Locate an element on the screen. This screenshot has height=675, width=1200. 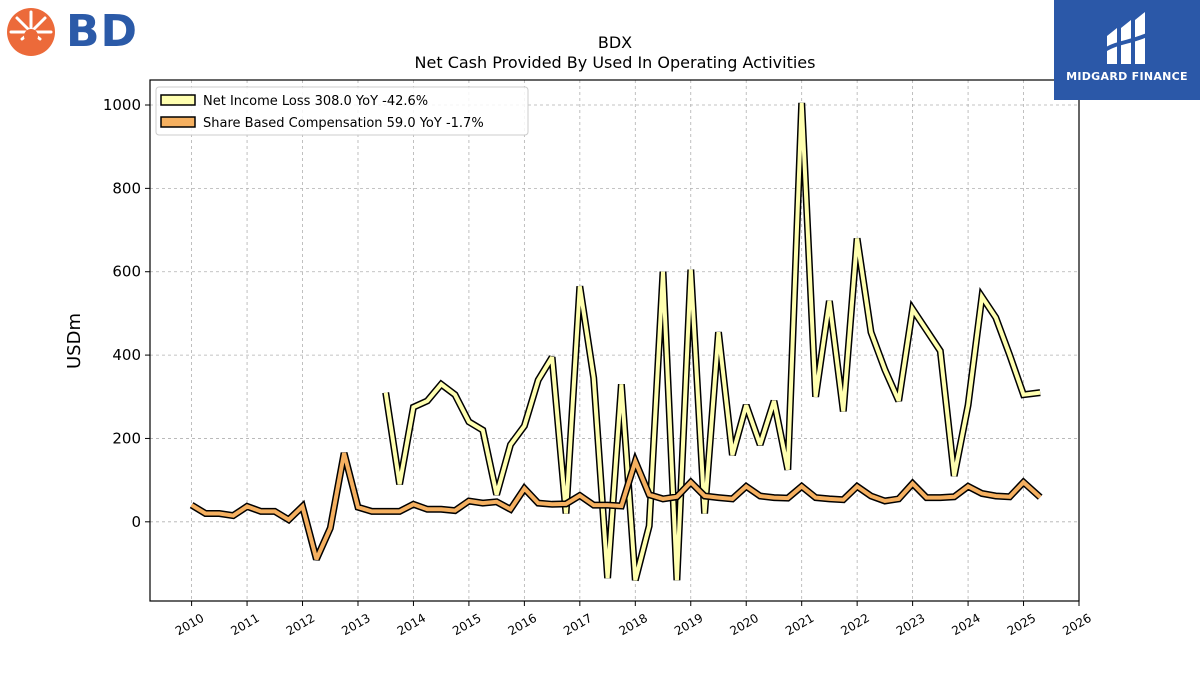
bd-logo: BD is located at coordinates (72, 31).